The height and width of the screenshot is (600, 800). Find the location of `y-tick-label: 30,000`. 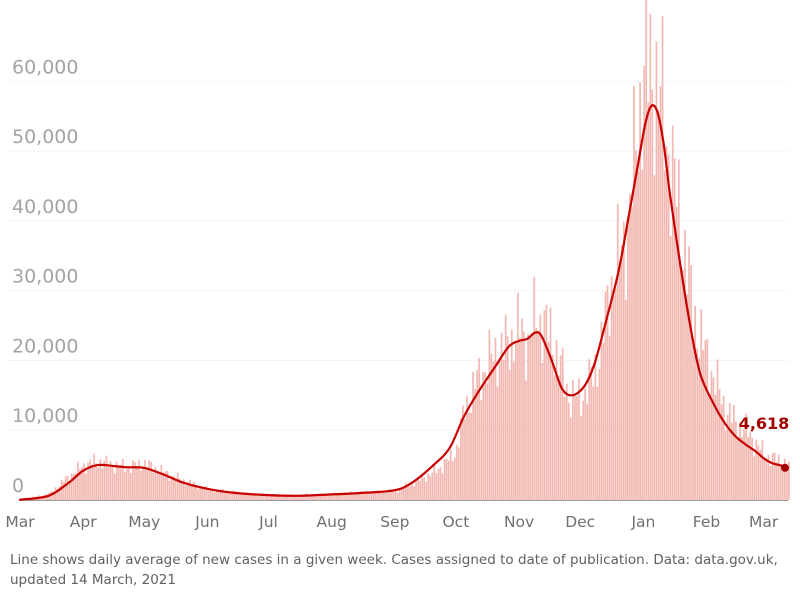

y-tick-label: 30,000 is located at coordinates (45, 277).